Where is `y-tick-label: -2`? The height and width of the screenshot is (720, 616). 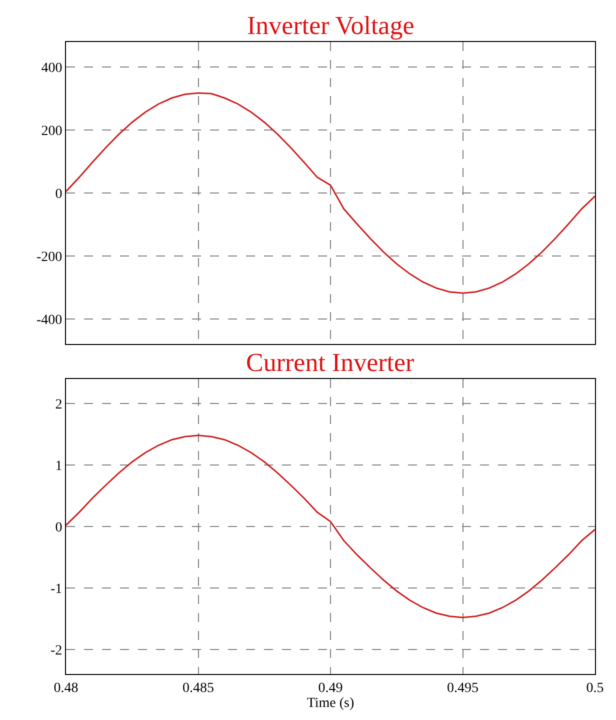 y-tick-label: -2 is located at coordinates (56, 650).